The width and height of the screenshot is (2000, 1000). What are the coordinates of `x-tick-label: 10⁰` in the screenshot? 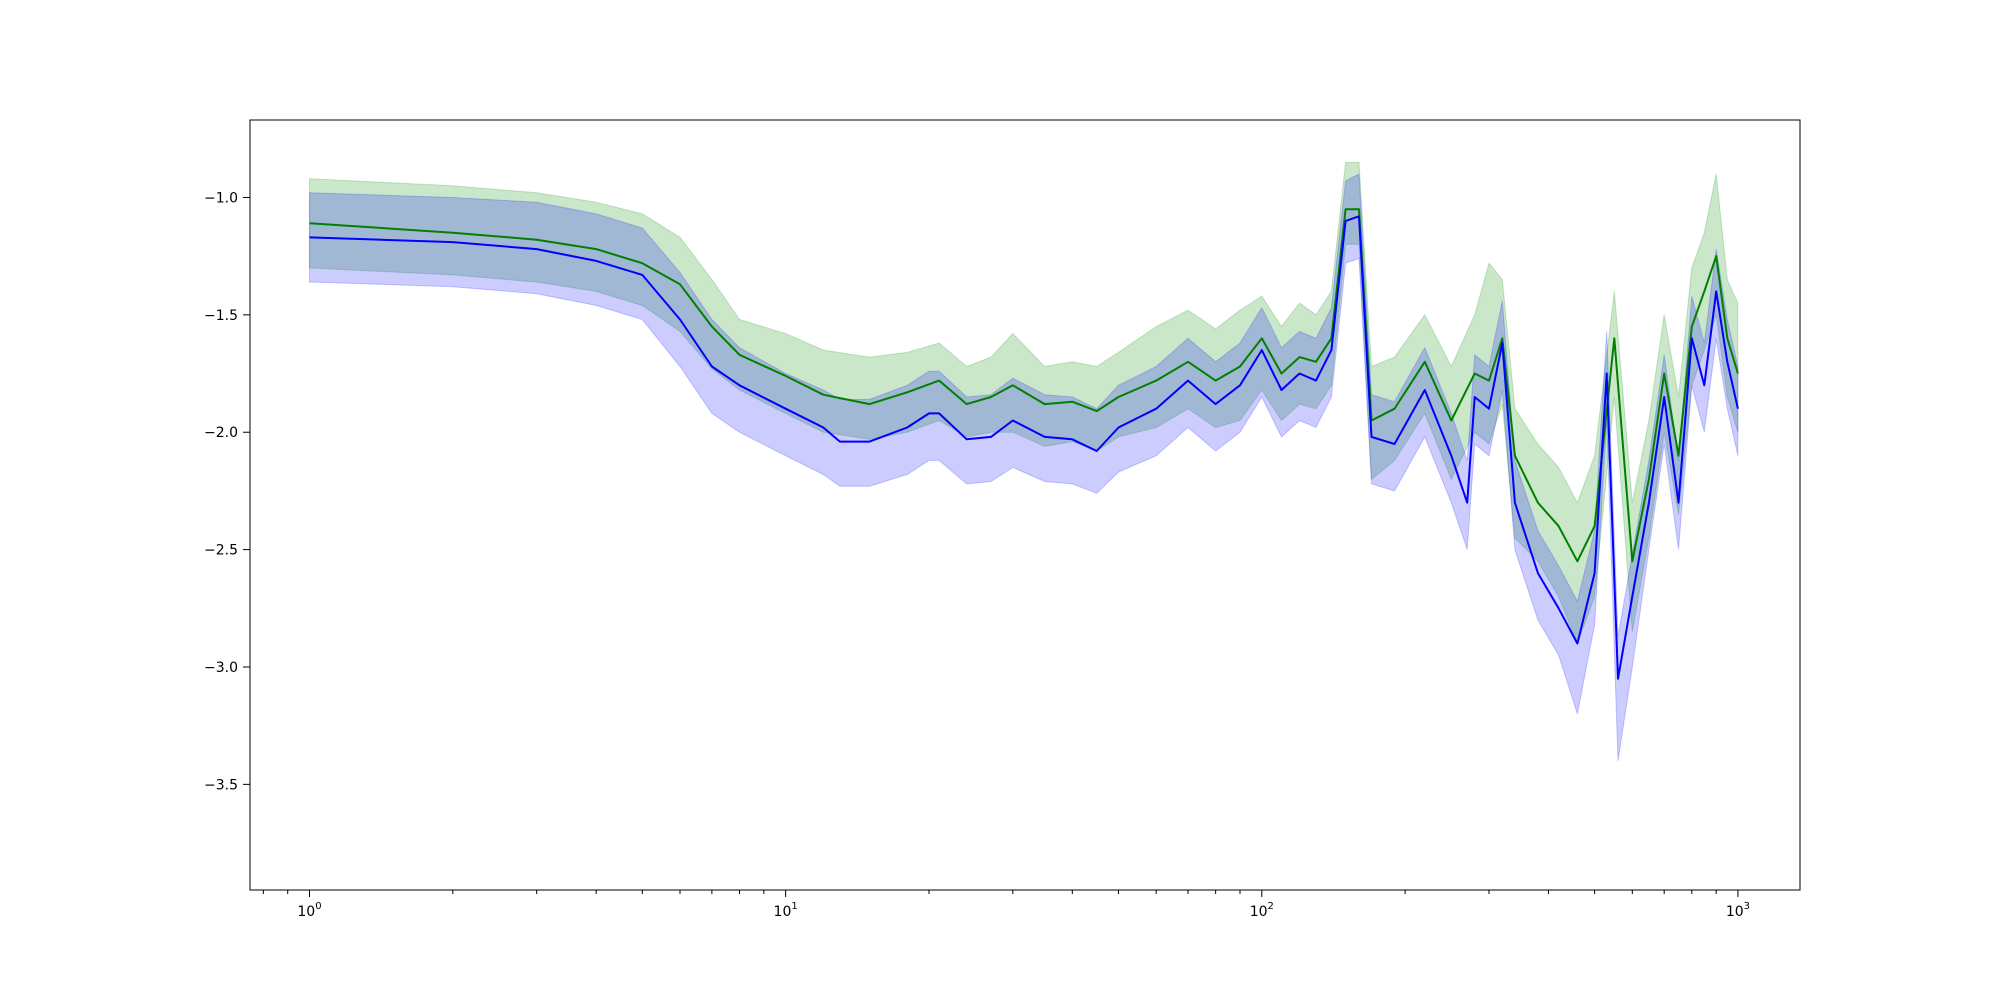 It's located at (309, 910).